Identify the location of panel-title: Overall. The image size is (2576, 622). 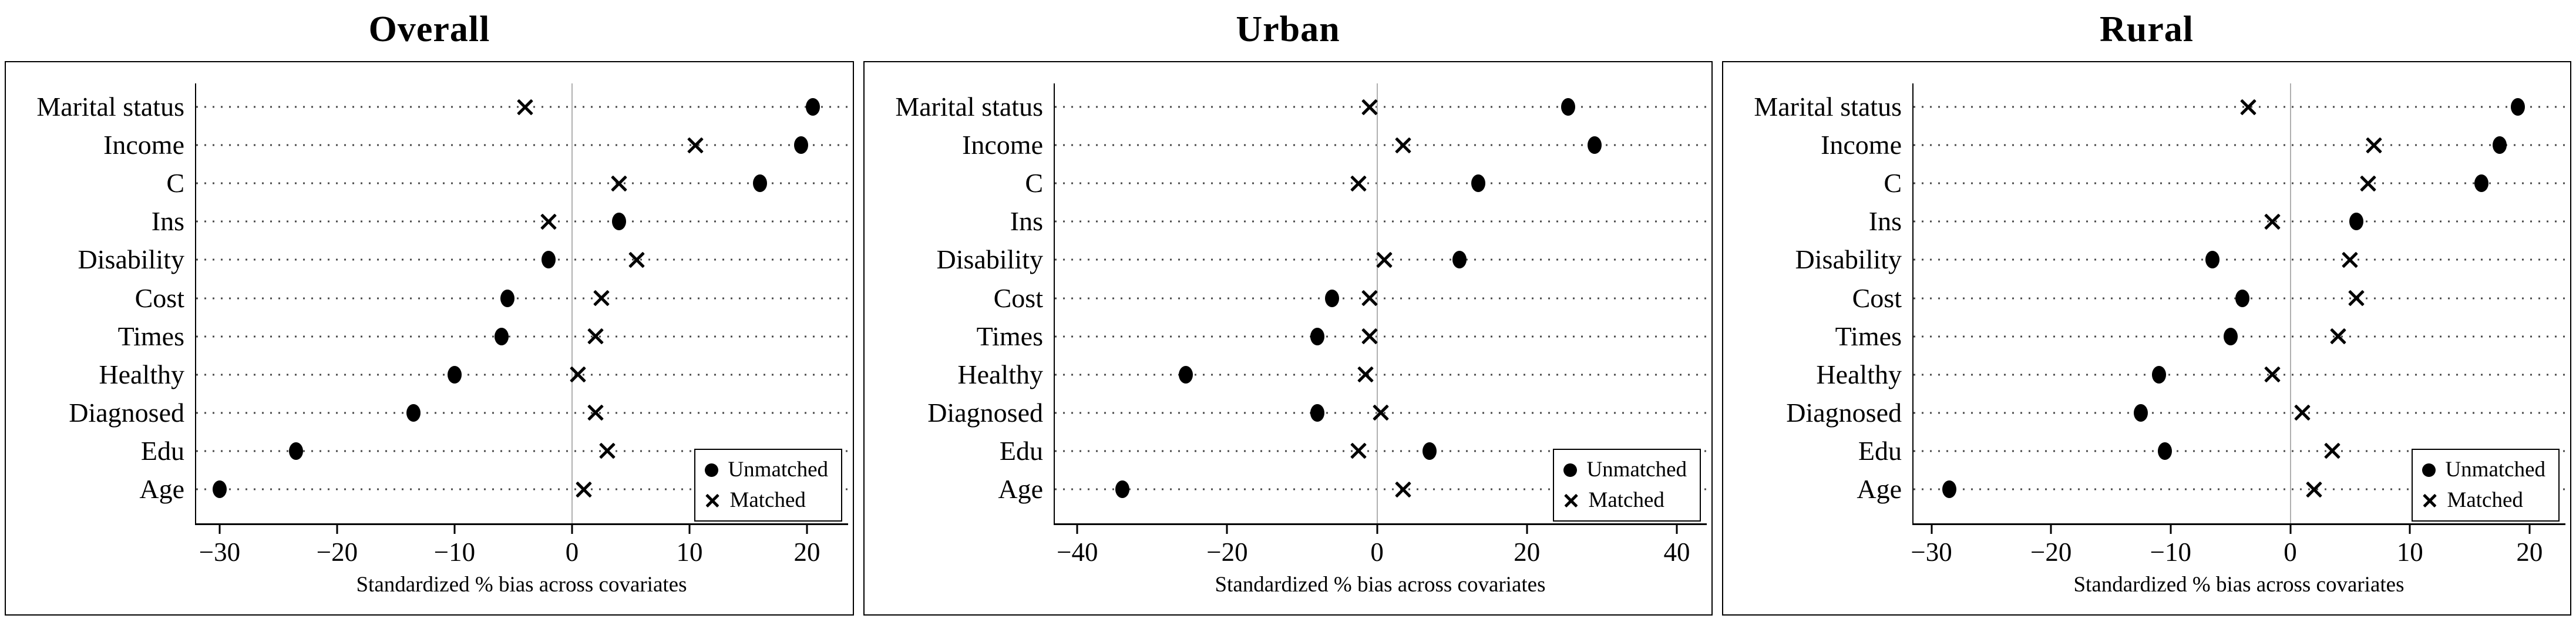
(429, 29).